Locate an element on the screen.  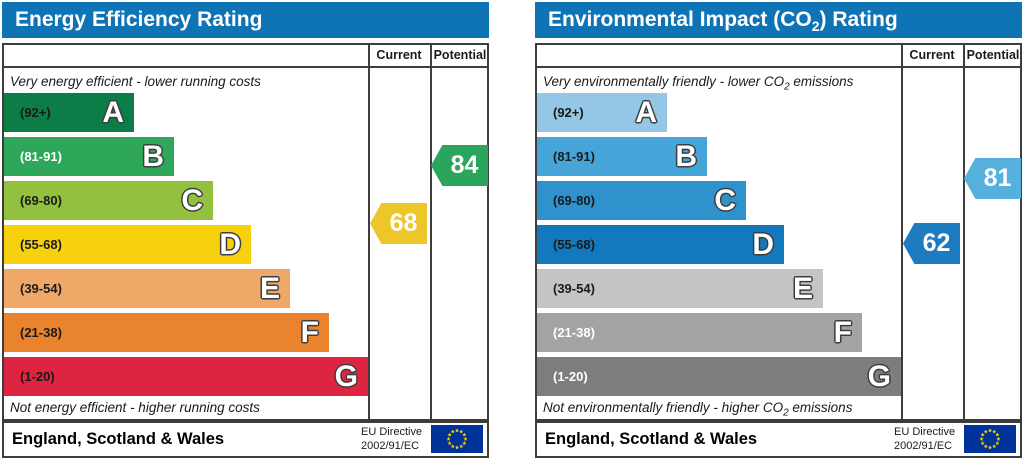
current-rating-arrow: 62 is located at coordinates (931, 243).